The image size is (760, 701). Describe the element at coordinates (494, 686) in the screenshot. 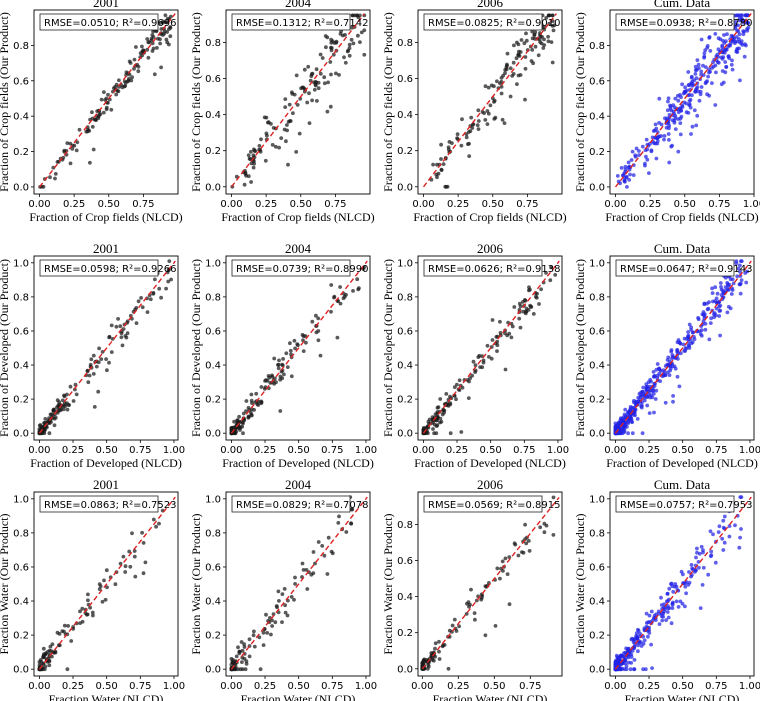

I see `x-tick-label: 0.50` at that location.